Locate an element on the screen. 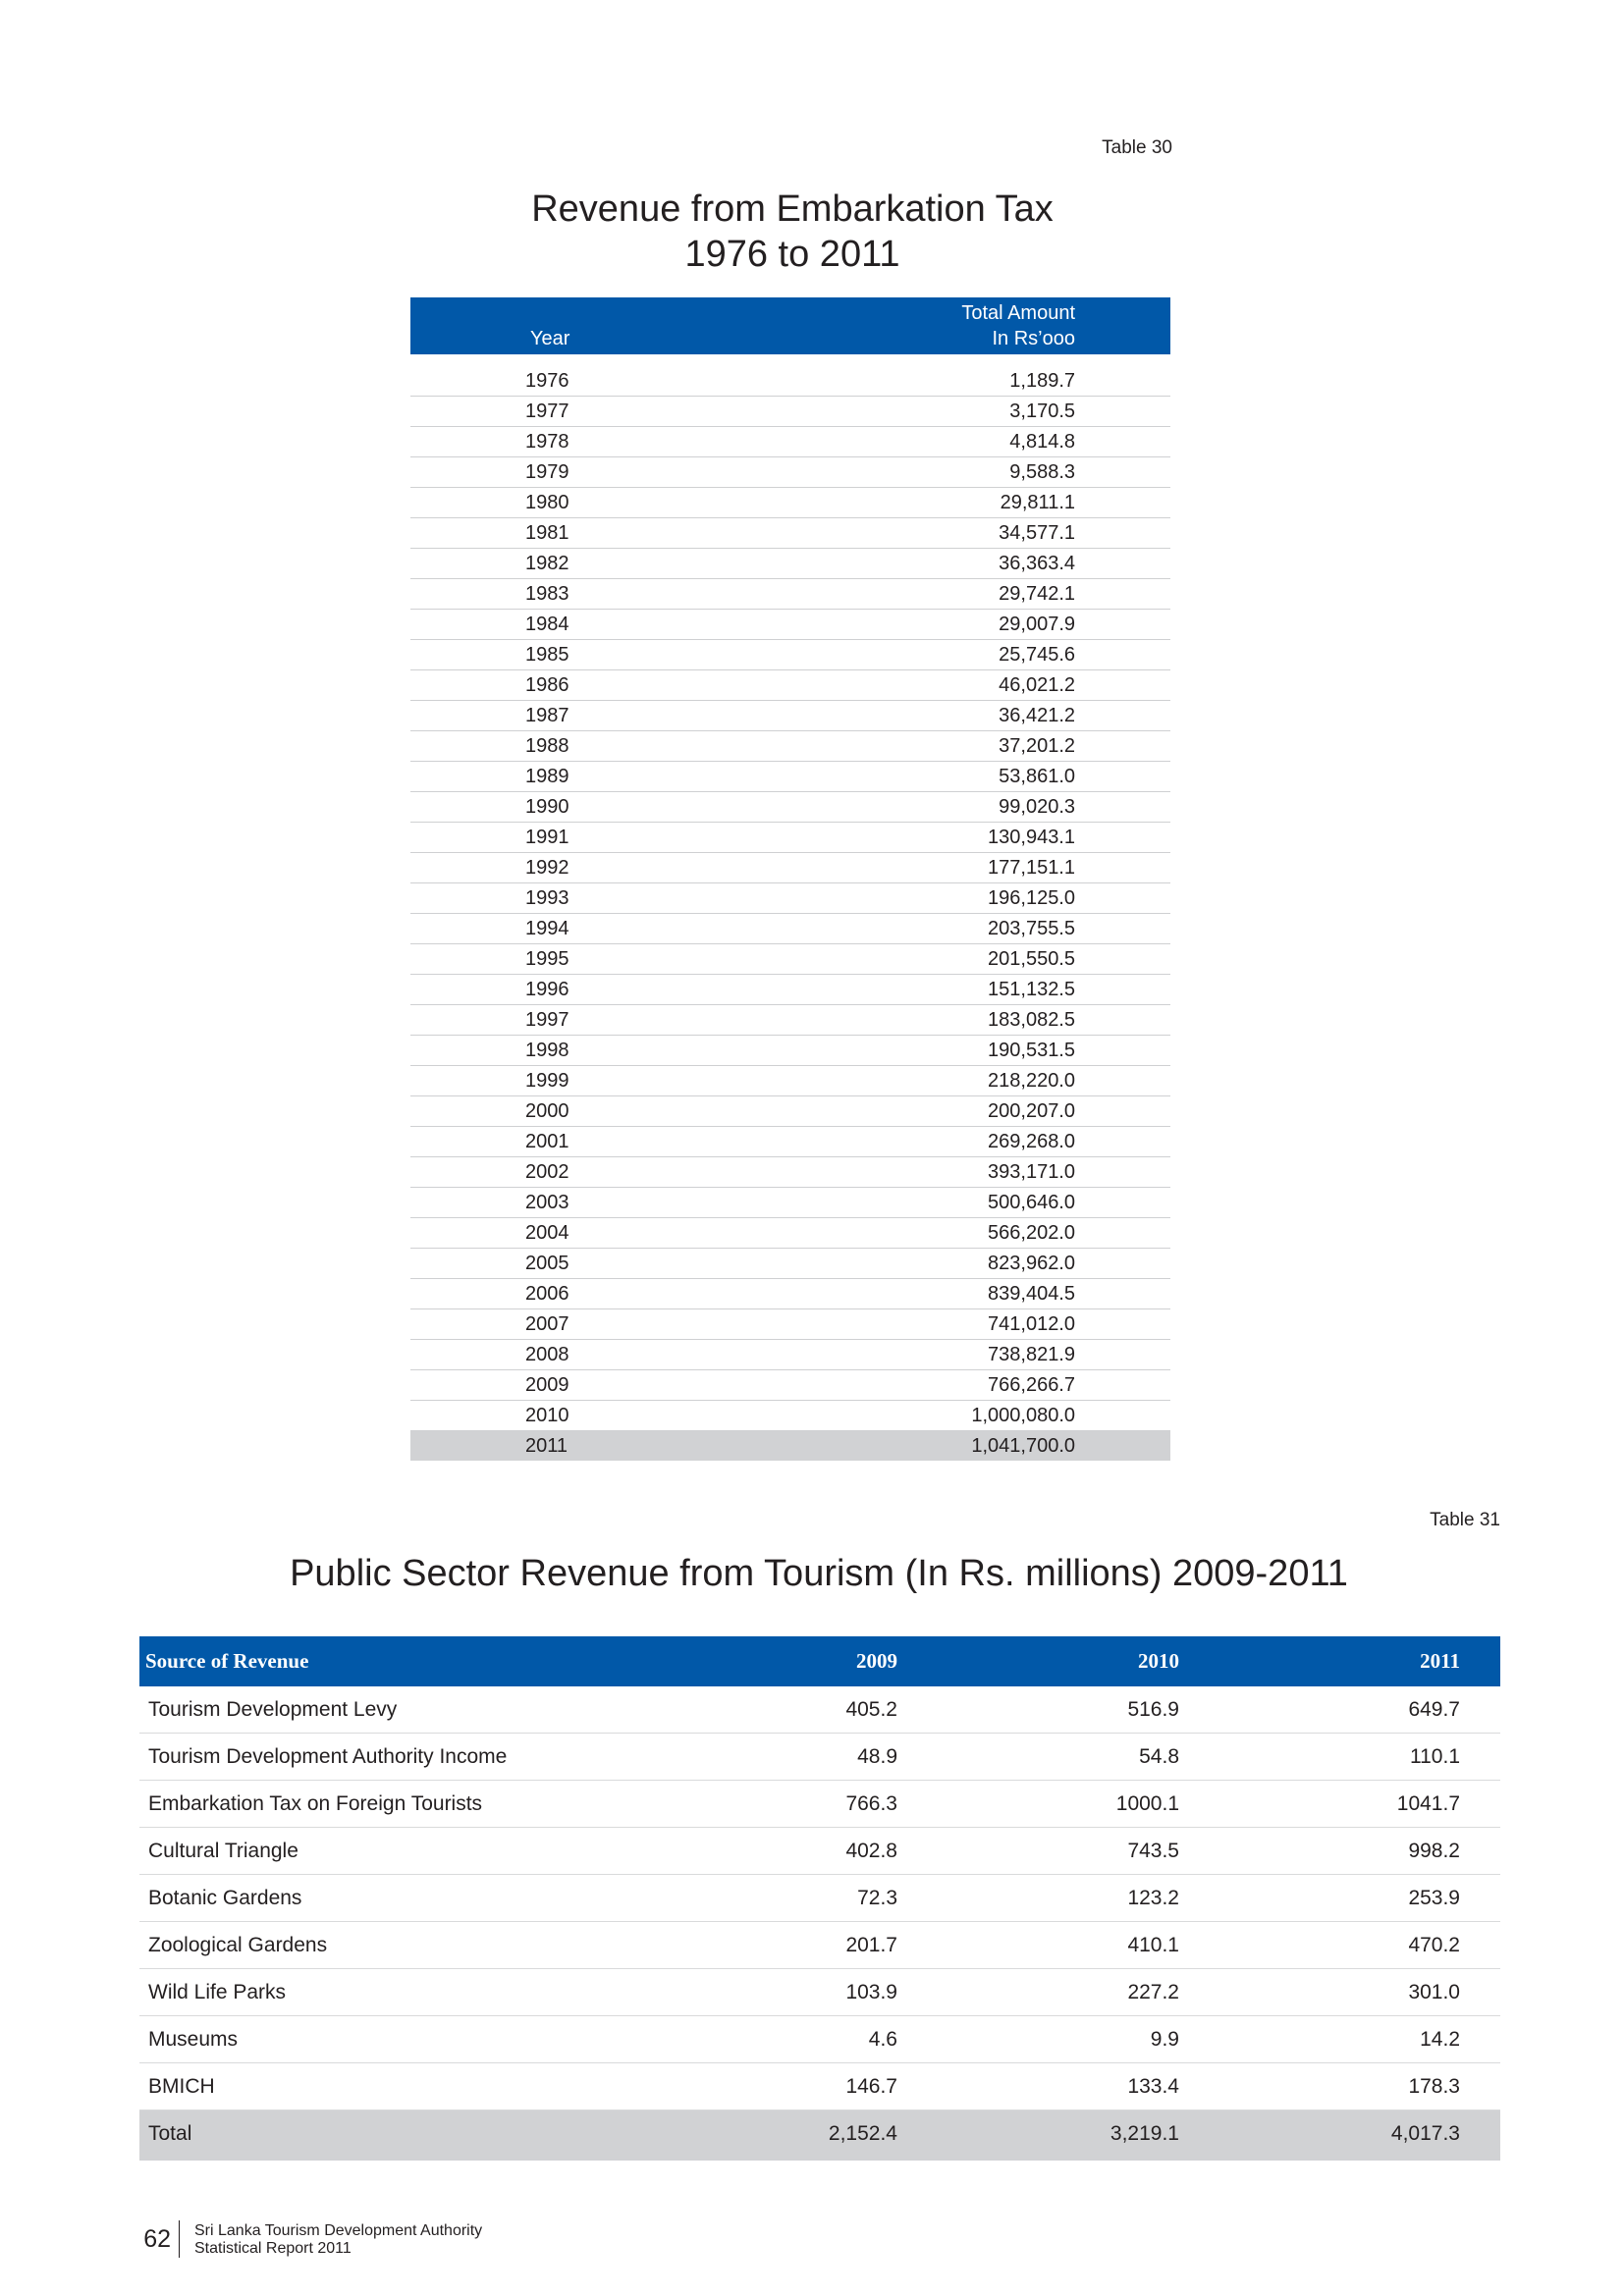 The image size is (1624, 2296). year-cell: 1999 is located at coordinates (547, 1081).